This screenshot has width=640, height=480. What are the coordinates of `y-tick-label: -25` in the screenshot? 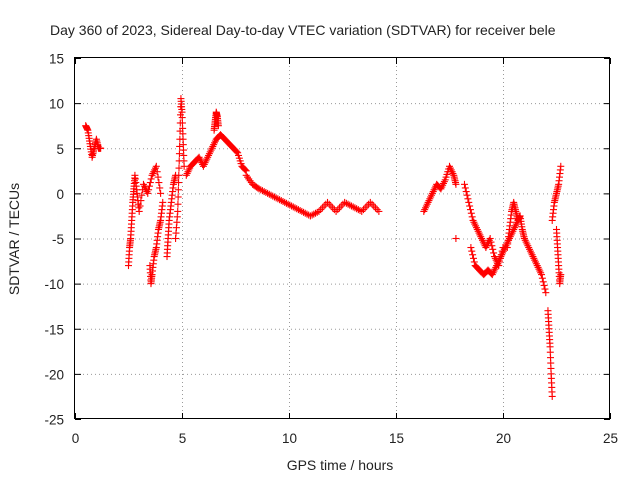 It's located at (54, 420).